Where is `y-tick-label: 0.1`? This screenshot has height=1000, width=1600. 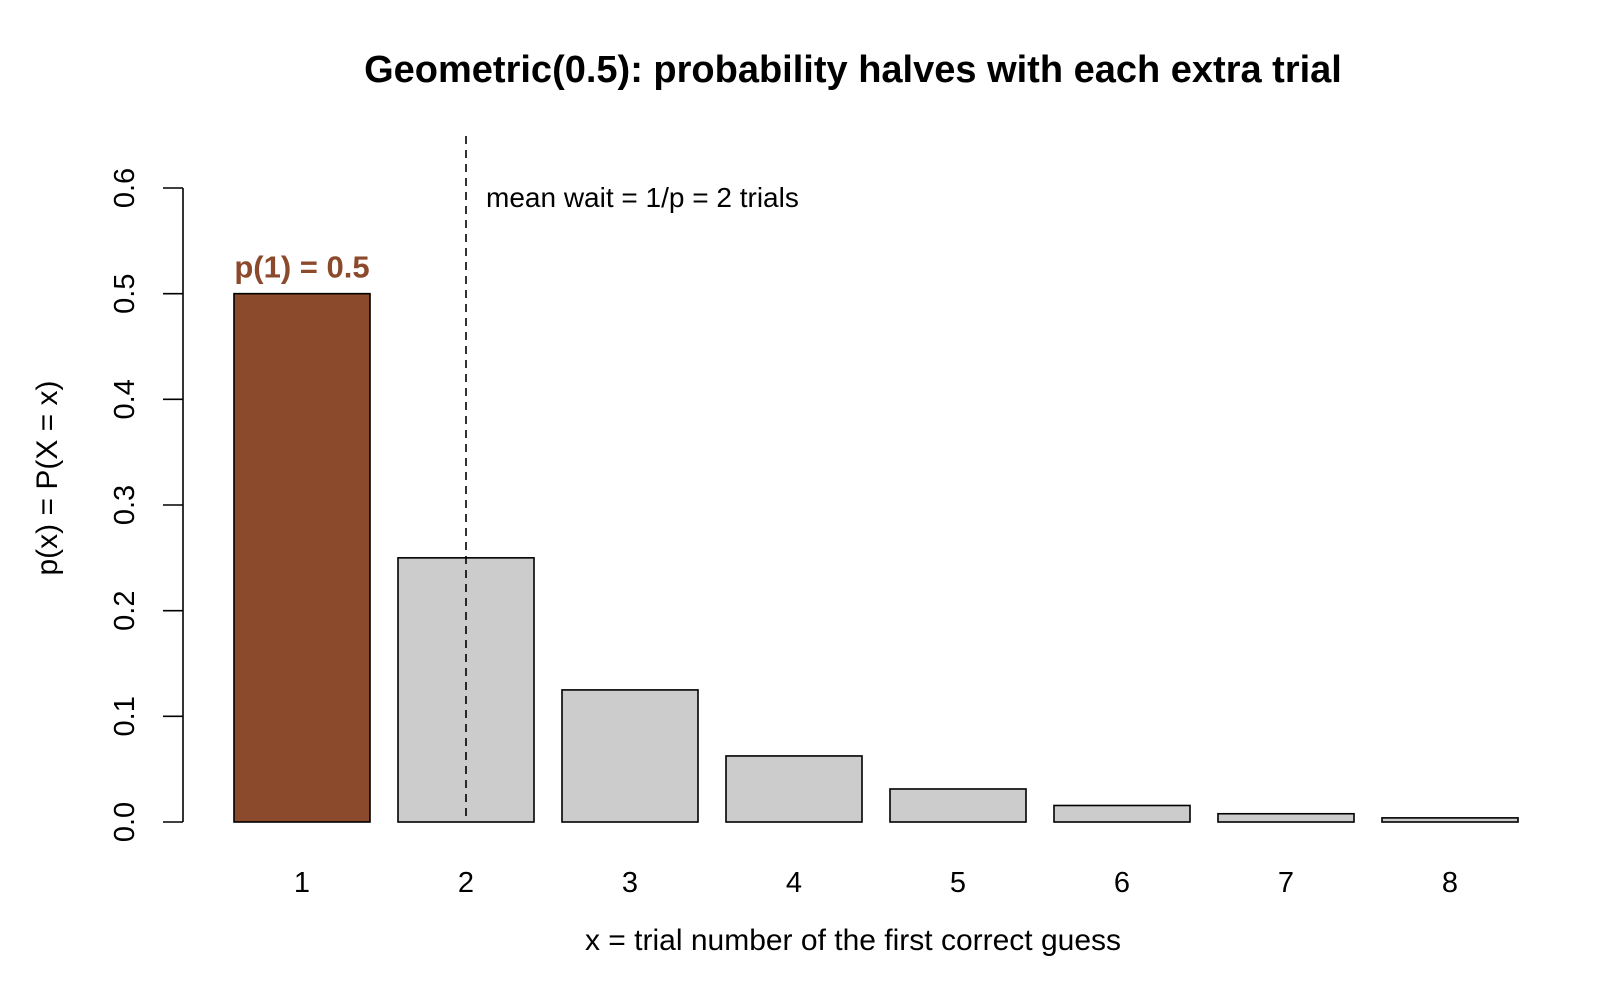
y-tick-label: 0.1 is located at coordinates (125, 716).